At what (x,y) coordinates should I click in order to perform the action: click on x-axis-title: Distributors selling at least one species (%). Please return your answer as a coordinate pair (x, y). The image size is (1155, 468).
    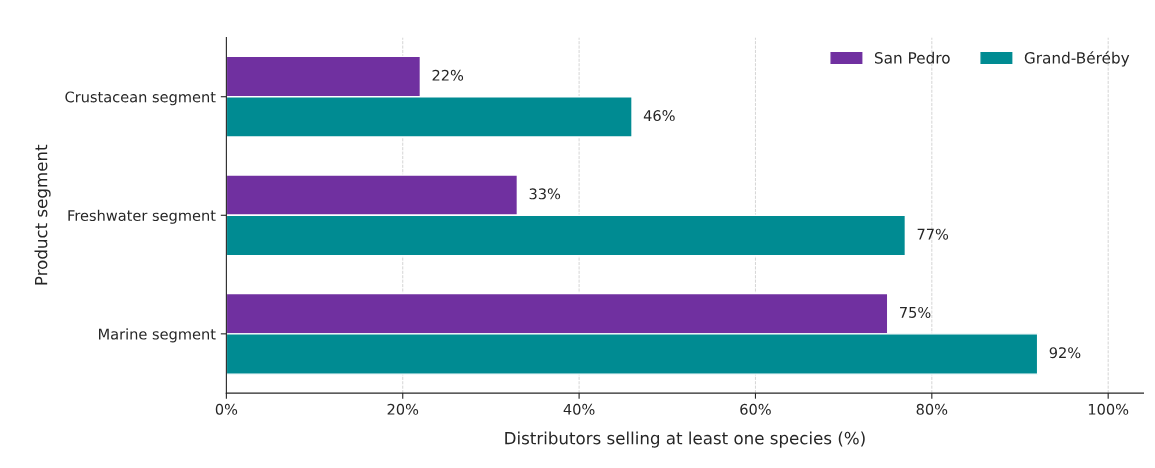
    Looking at the image, I should click on (685, 439).